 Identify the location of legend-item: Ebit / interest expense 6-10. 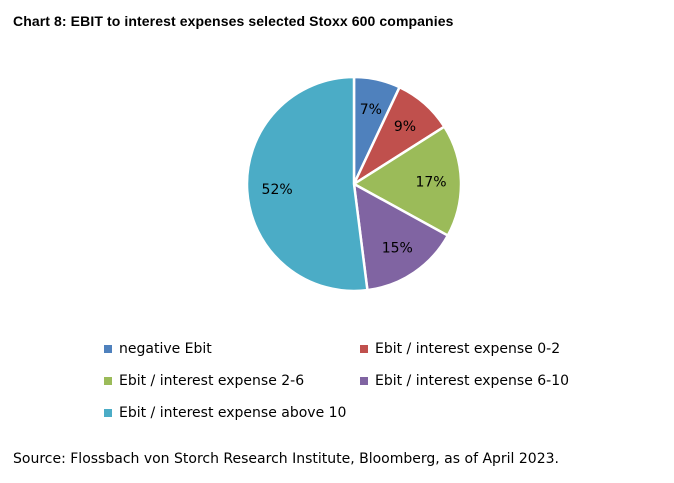
(464, 381).